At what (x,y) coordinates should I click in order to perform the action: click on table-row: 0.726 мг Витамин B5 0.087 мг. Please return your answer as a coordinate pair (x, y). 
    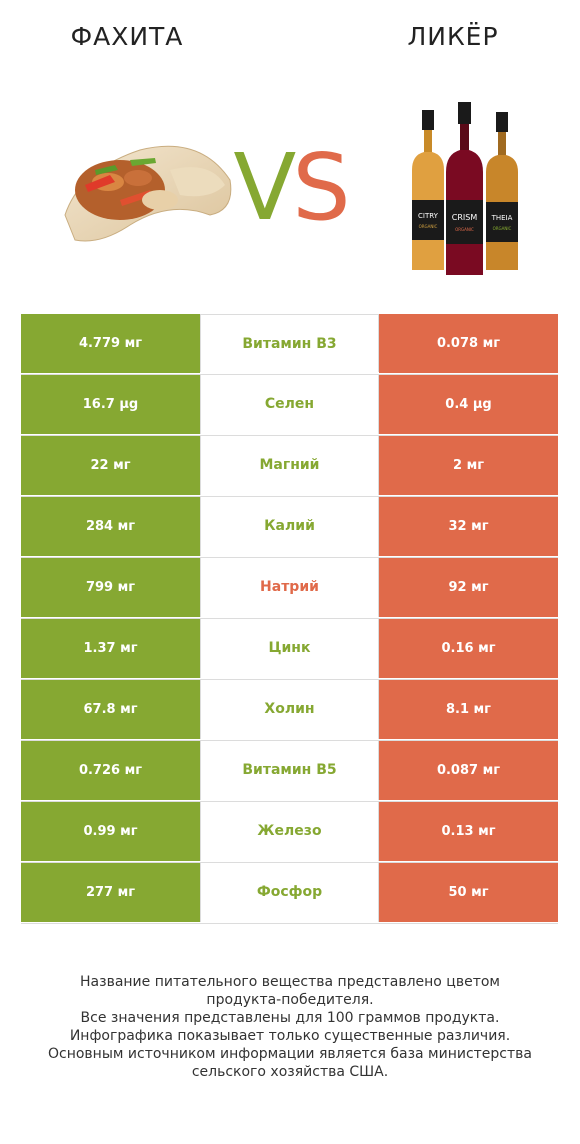
    Looking at the image, I should click on (289, 771).